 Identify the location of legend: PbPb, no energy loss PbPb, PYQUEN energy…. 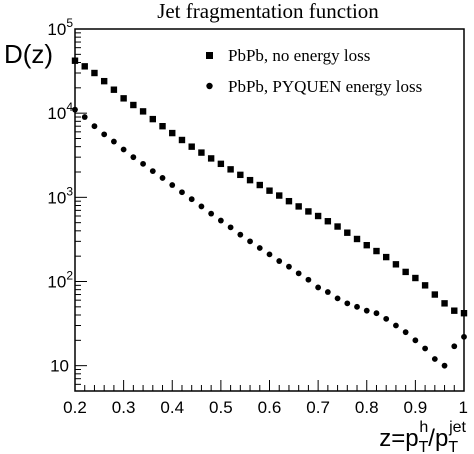
(314, 71).